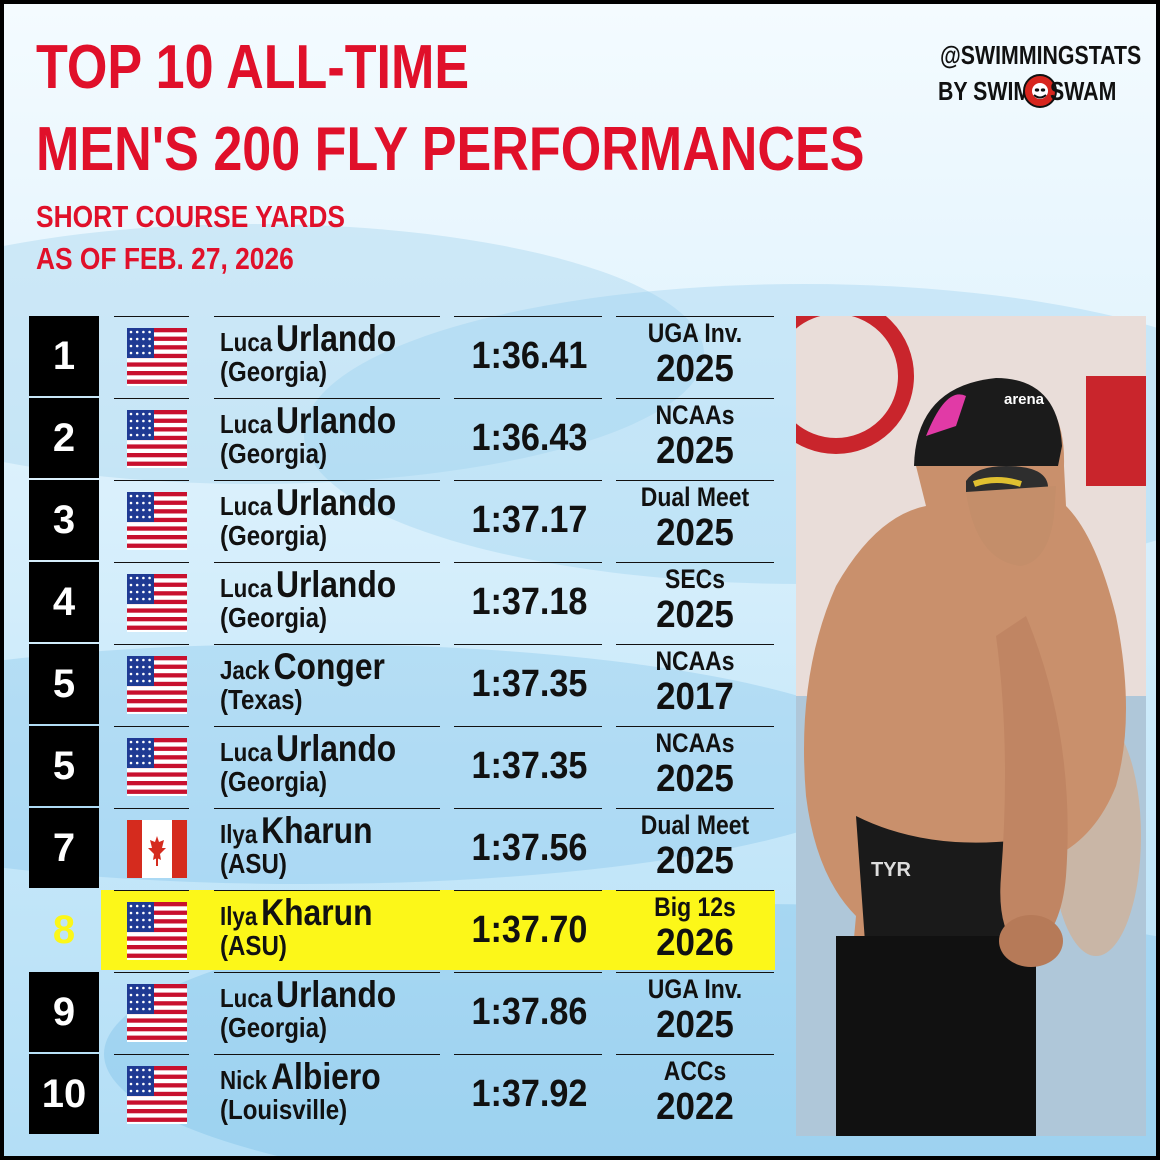 This screenshot has width=1160, height=1160. I want to click on swim-time: 1:37.70, so click(528, 929).